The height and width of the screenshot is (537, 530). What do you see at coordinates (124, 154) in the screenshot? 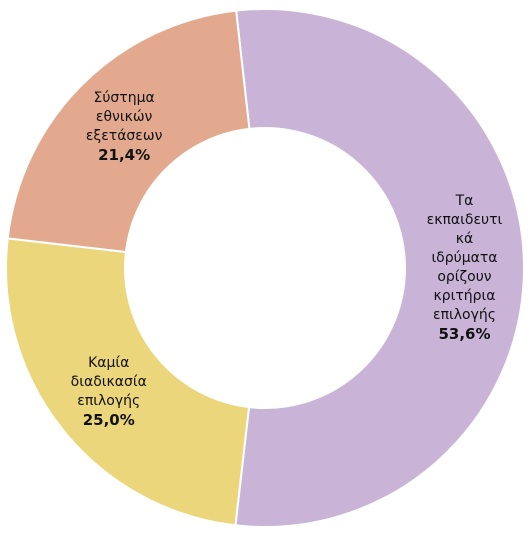
I see `value-label: 21,4%` at bounding box center [124, 154].